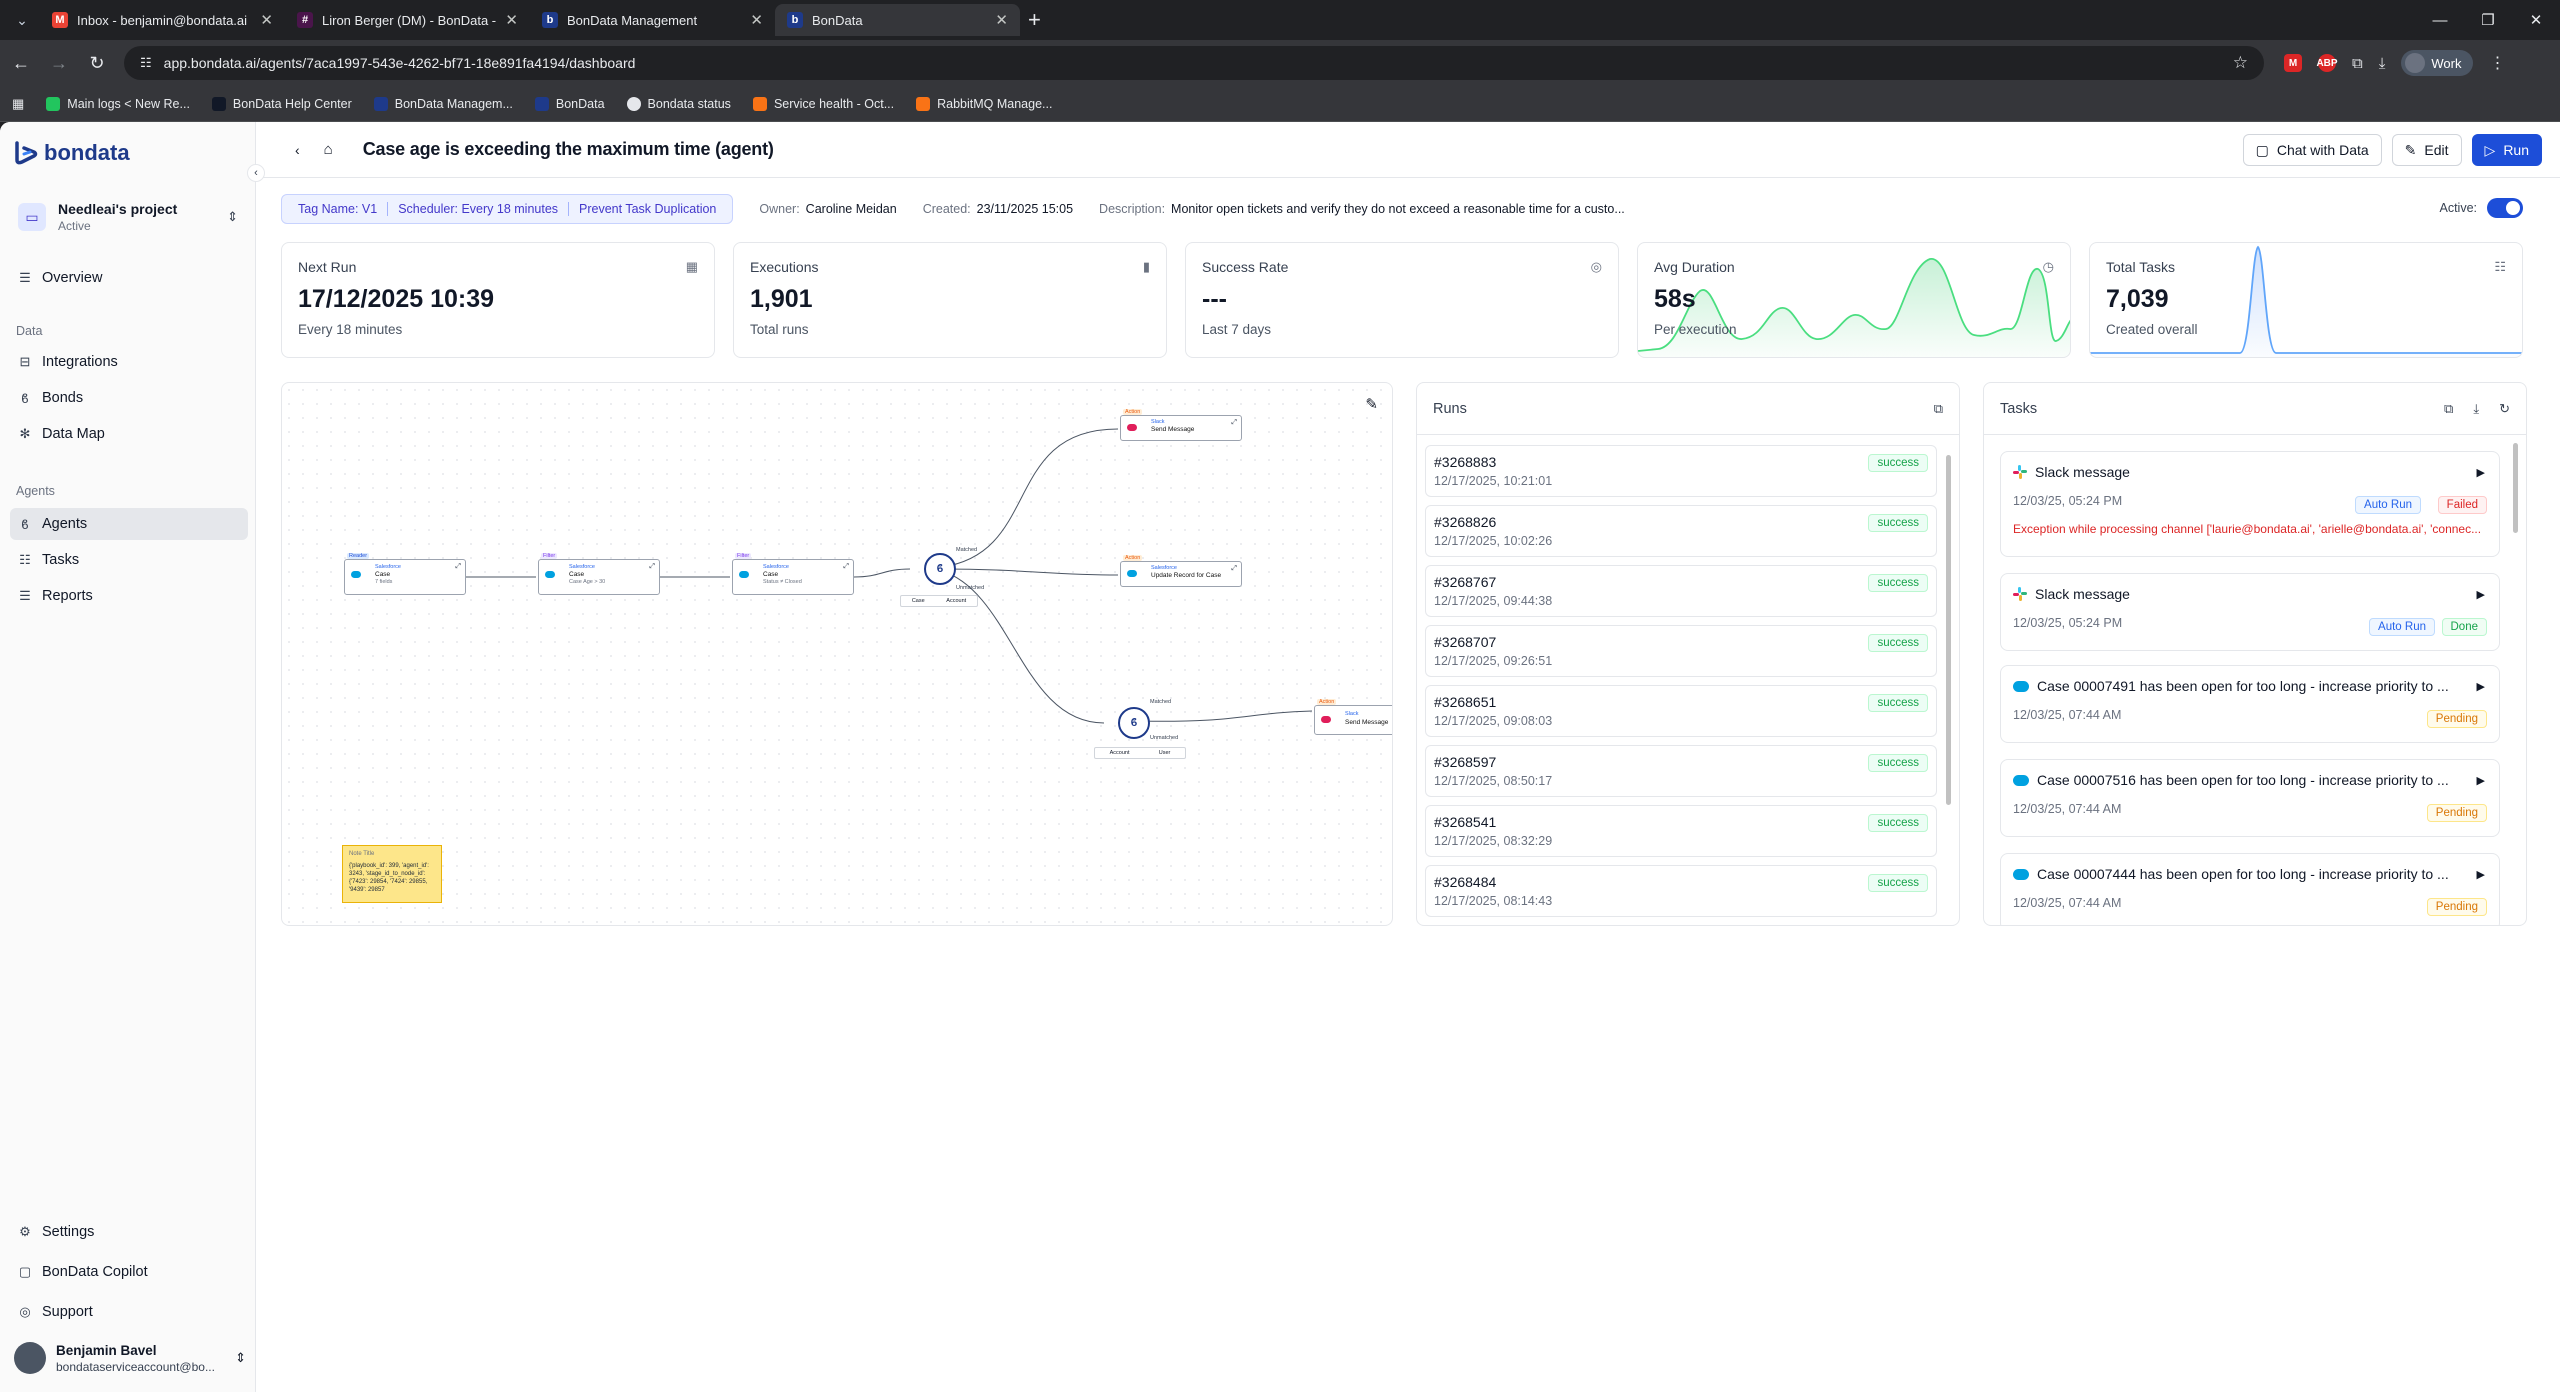 Image resolution: width=2560 pixels, height=1392 pixels. What do you see at coordinates (18, 103) in the screenshot?
I see `apps-grid-icon: ▦` at bounding box center [18, 103].